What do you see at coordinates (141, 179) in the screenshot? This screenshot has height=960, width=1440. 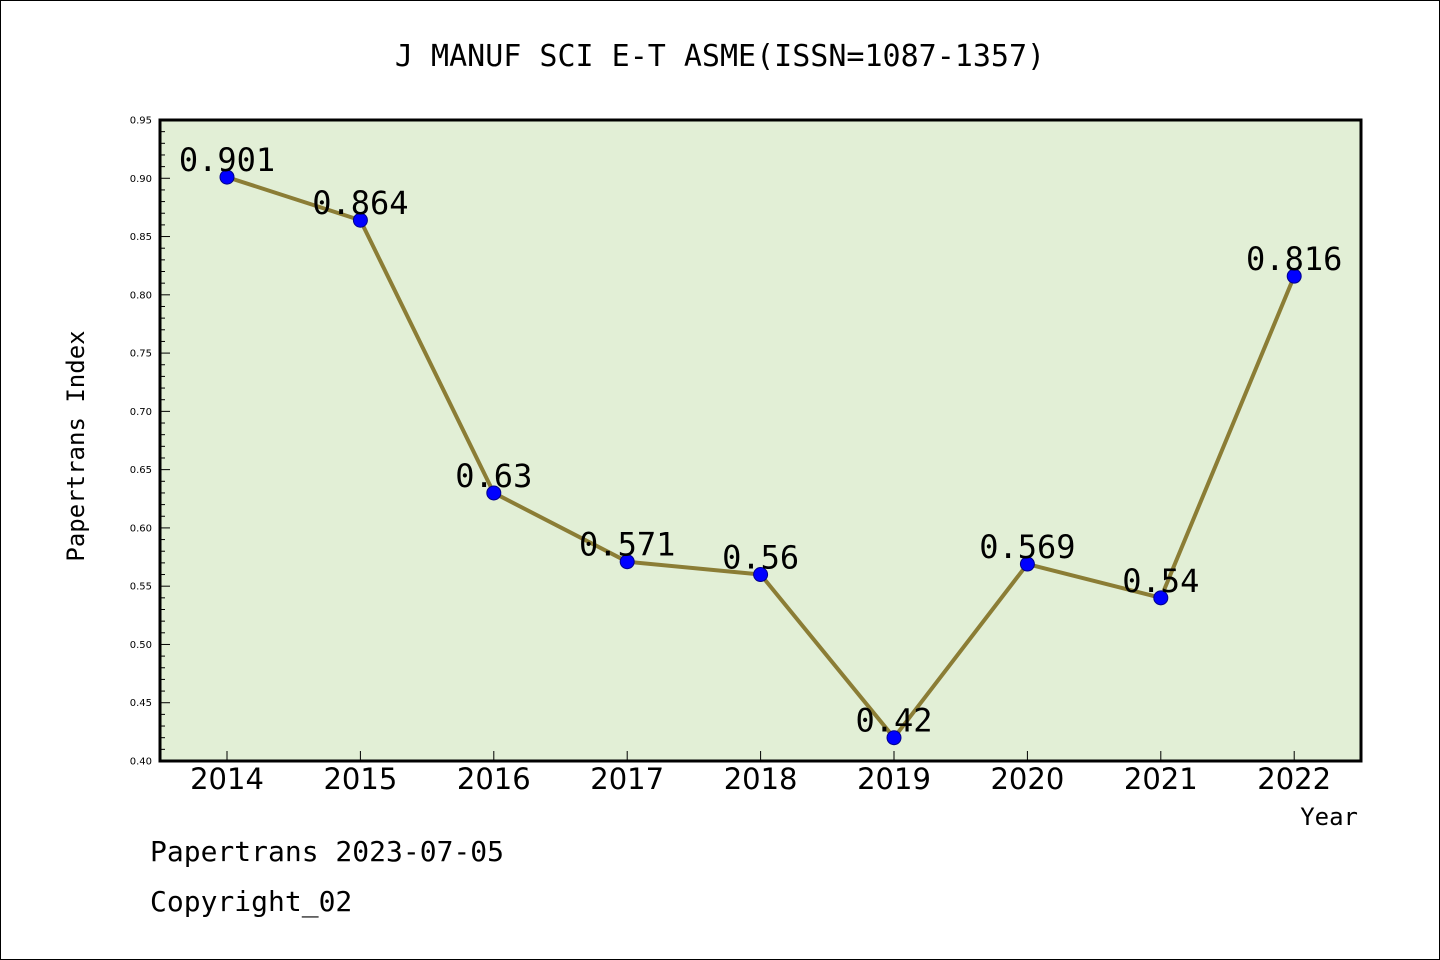 I see `y-tick-label: 0.90` at bounding box center [141, 179].